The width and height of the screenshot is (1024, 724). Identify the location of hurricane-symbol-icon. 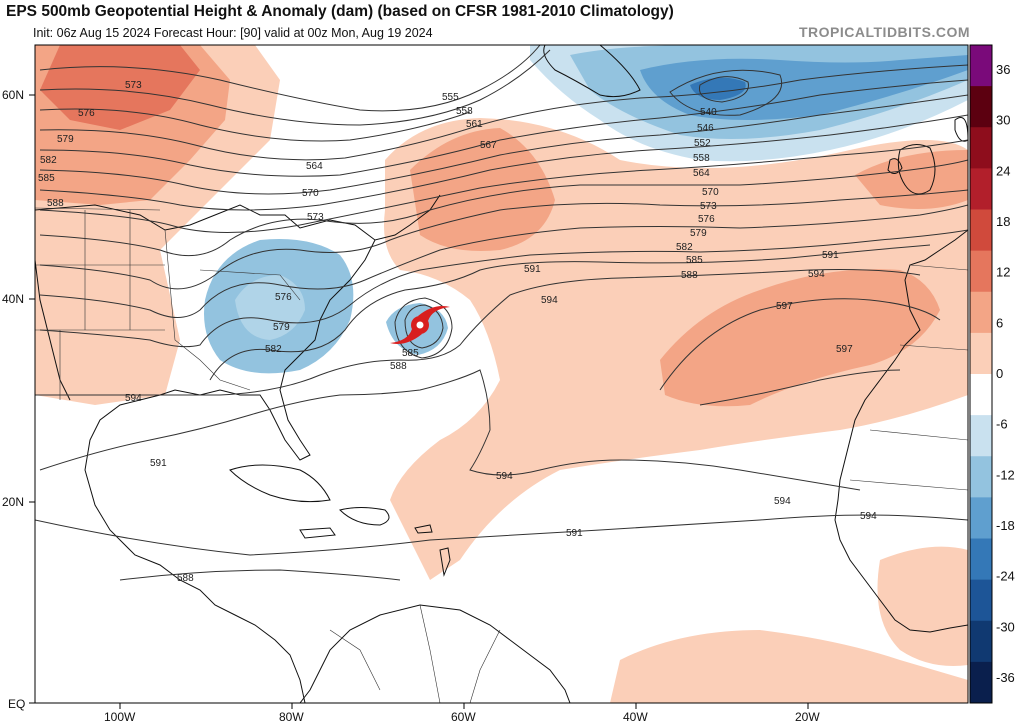
(420, 325).